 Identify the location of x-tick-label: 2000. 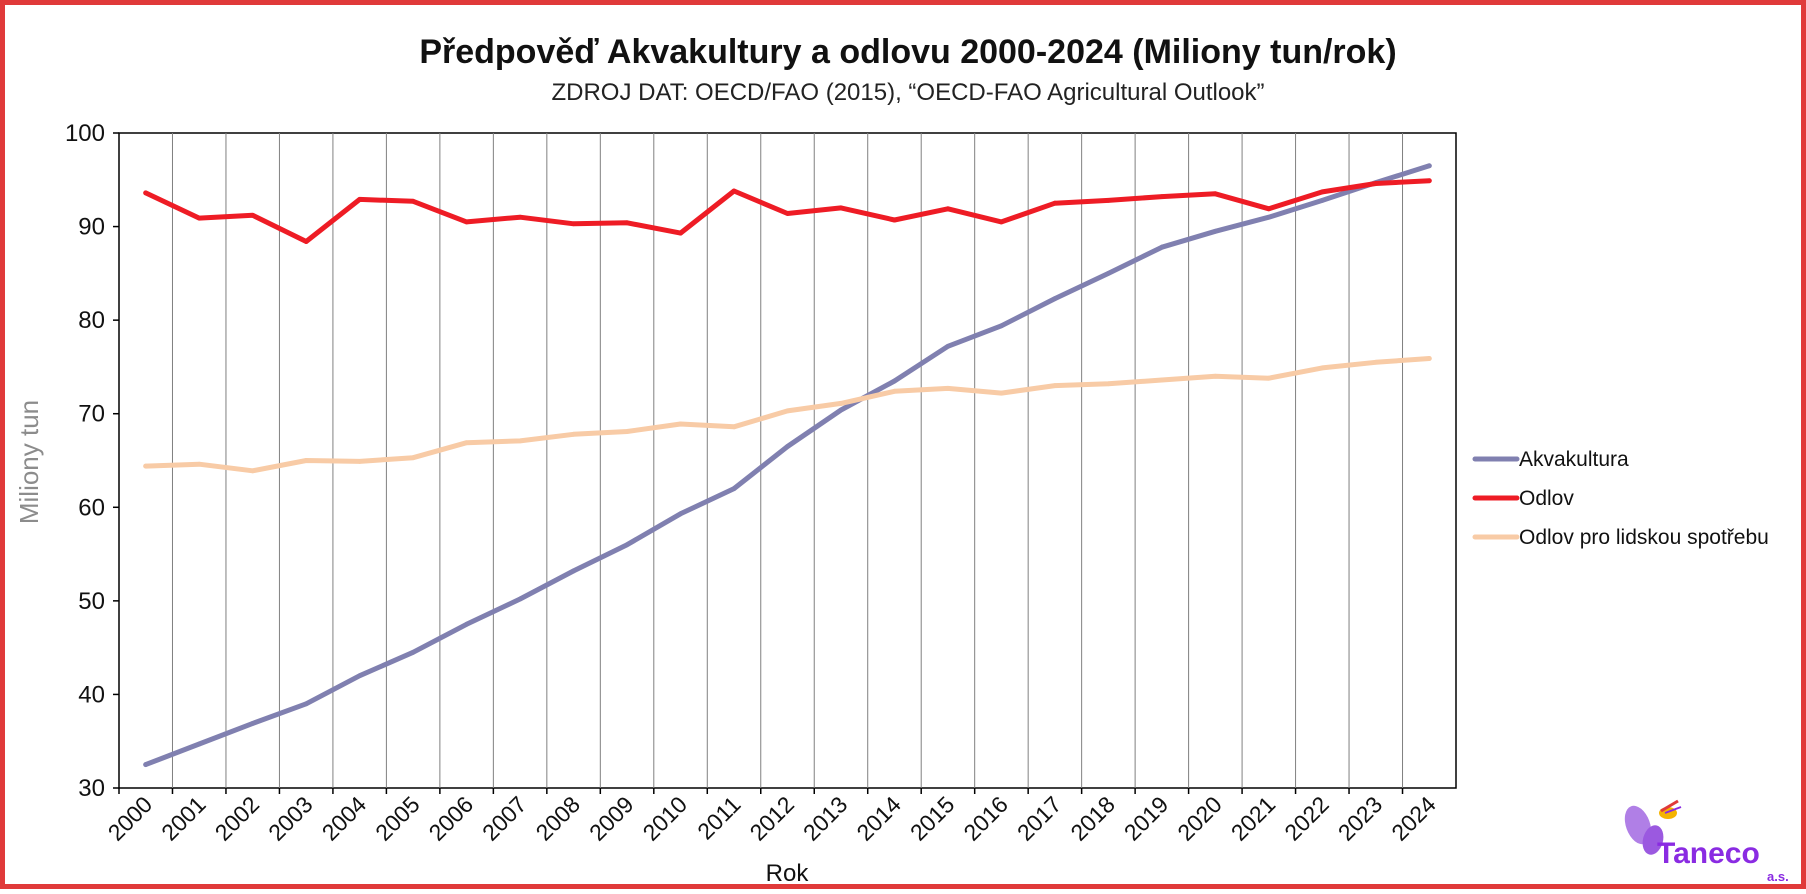
(130, 818).